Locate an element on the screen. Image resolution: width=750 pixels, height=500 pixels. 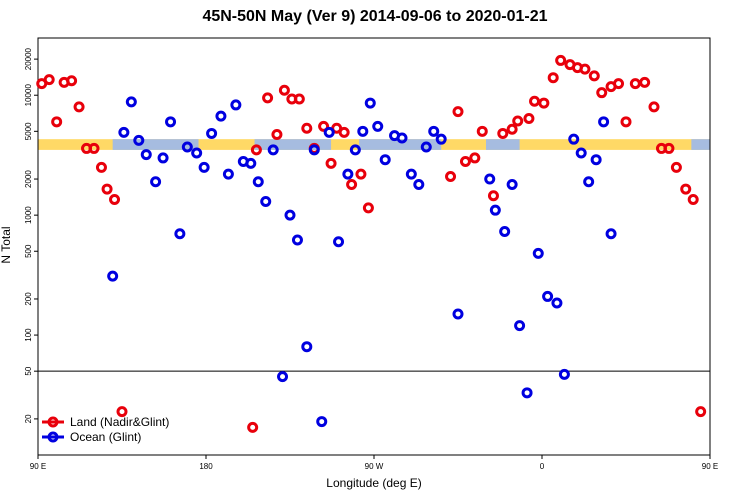
legend-label-land: Land (Nadir&Glint) is located at coordinates (119, 422).